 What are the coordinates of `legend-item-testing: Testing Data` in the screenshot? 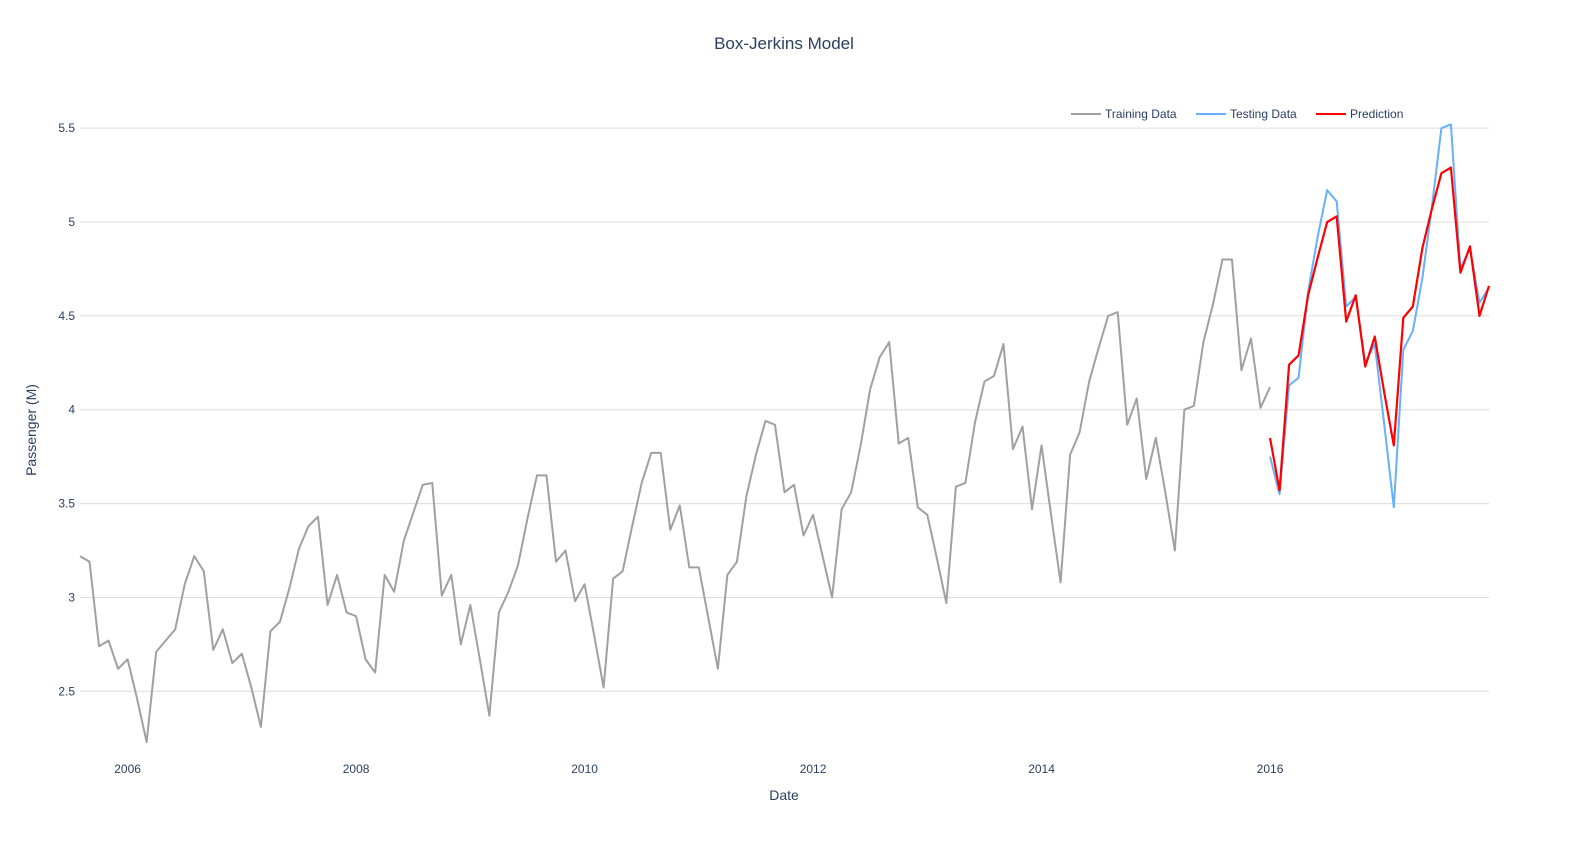 It's located at (1246, 114).